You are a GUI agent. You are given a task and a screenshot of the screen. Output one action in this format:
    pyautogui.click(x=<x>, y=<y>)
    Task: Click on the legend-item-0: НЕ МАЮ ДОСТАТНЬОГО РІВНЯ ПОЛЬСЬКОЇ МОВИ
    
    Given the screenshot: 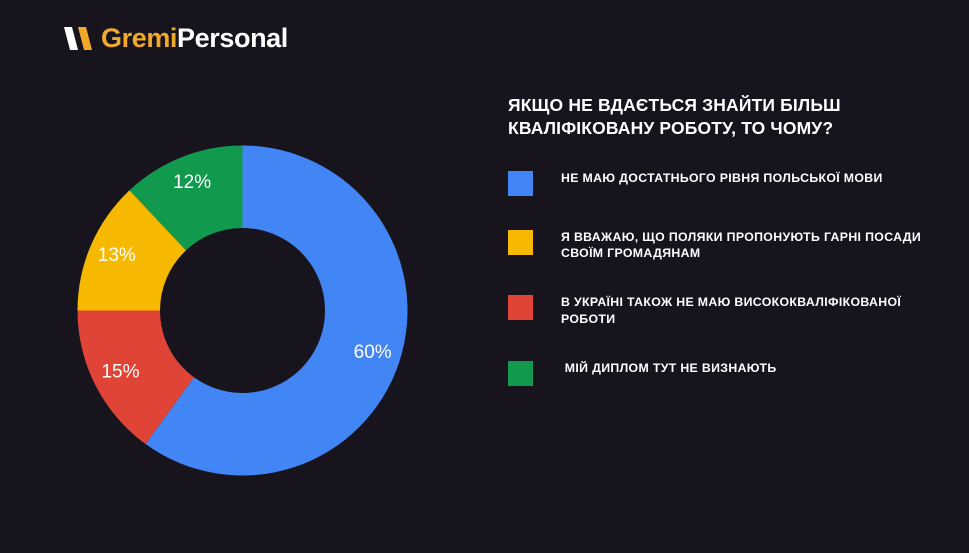 What is the action you would take?
    pyautogui.click(x=728, y=183)
    